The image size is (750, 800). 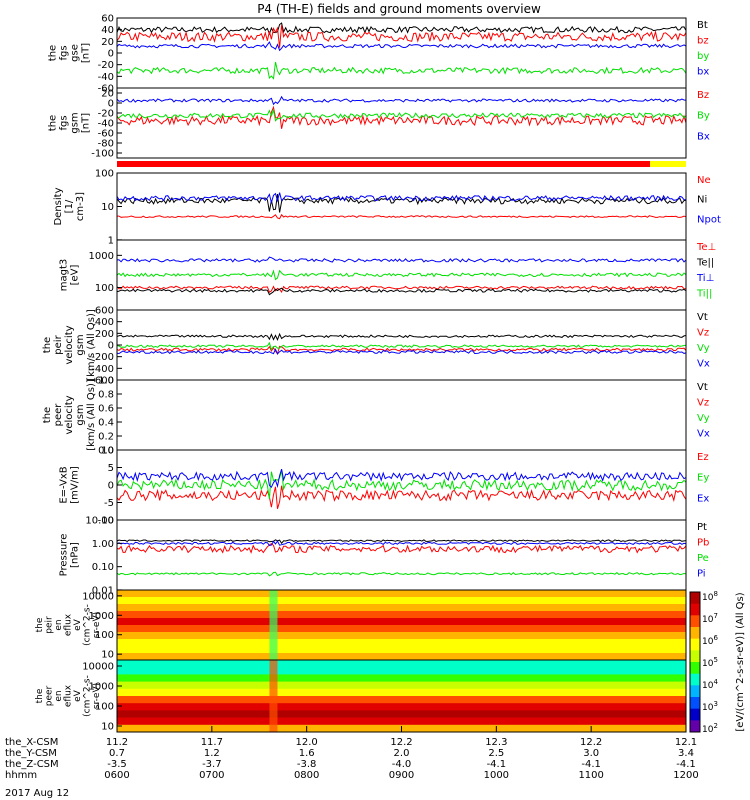 What do you see at coordinates (106, 395) in the screenshot?
I see `ytick-label: 0.8` at bounding box center [106, 395].